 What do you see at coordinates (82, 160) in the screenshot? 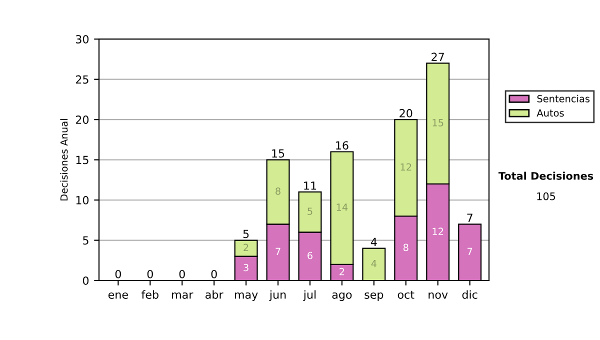
I see `y-tick-label: 15` at bounding box center [82, 160].